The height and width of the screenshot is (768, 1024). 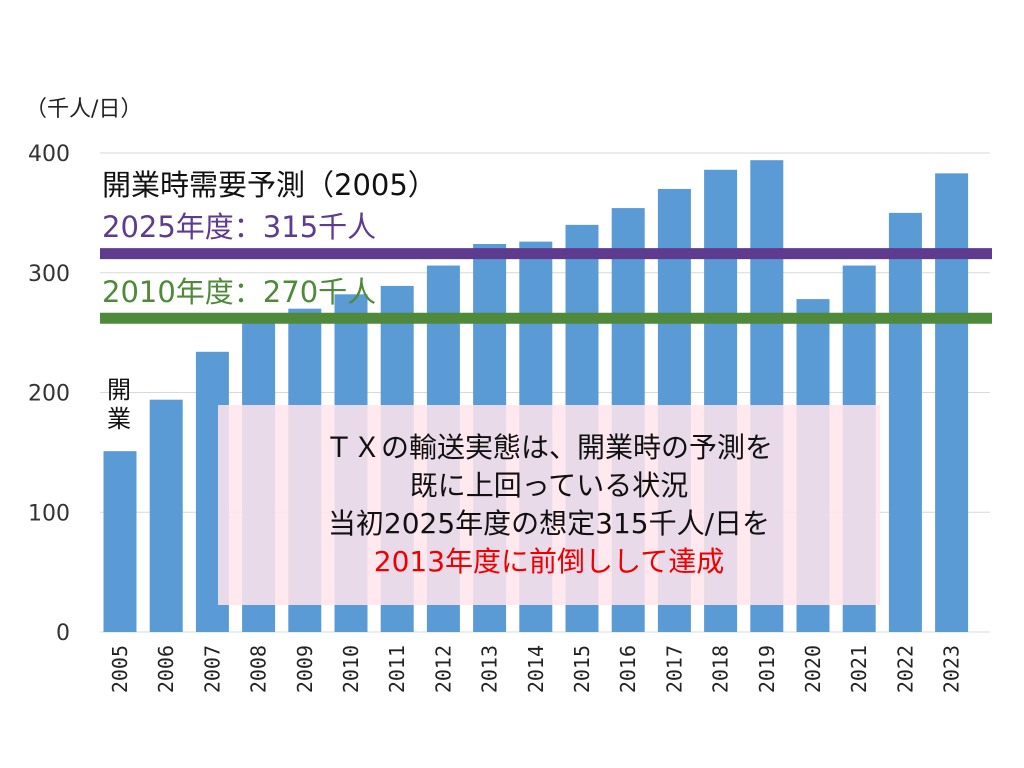 What do you see at coordinates (120, 669) in the screenshot?
I see `x-tick-2005: 2005` at bounding box center [120, 669].